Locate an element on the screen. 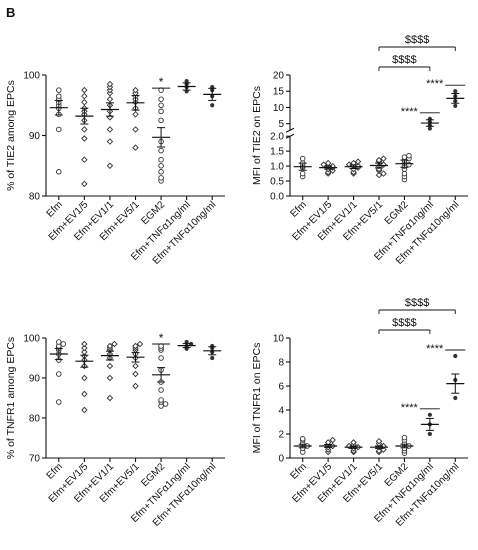  y-tick-label: 4 is located at coordinates (281, 411).